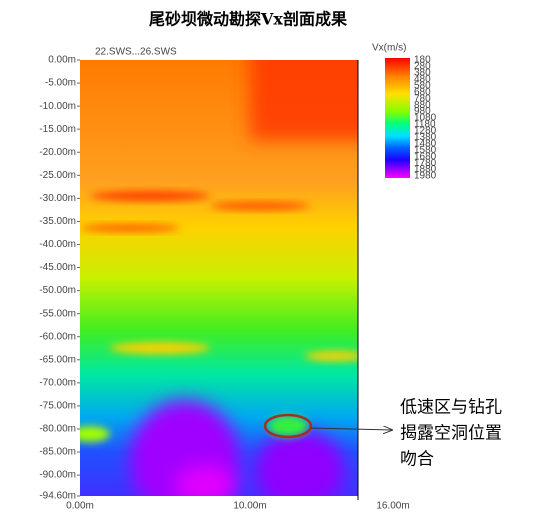 This screenshot has height=523, width=539. Describe the element at coordinates (62, 60) in the screenshot. I see `depth-label: 0.00m` at that location.